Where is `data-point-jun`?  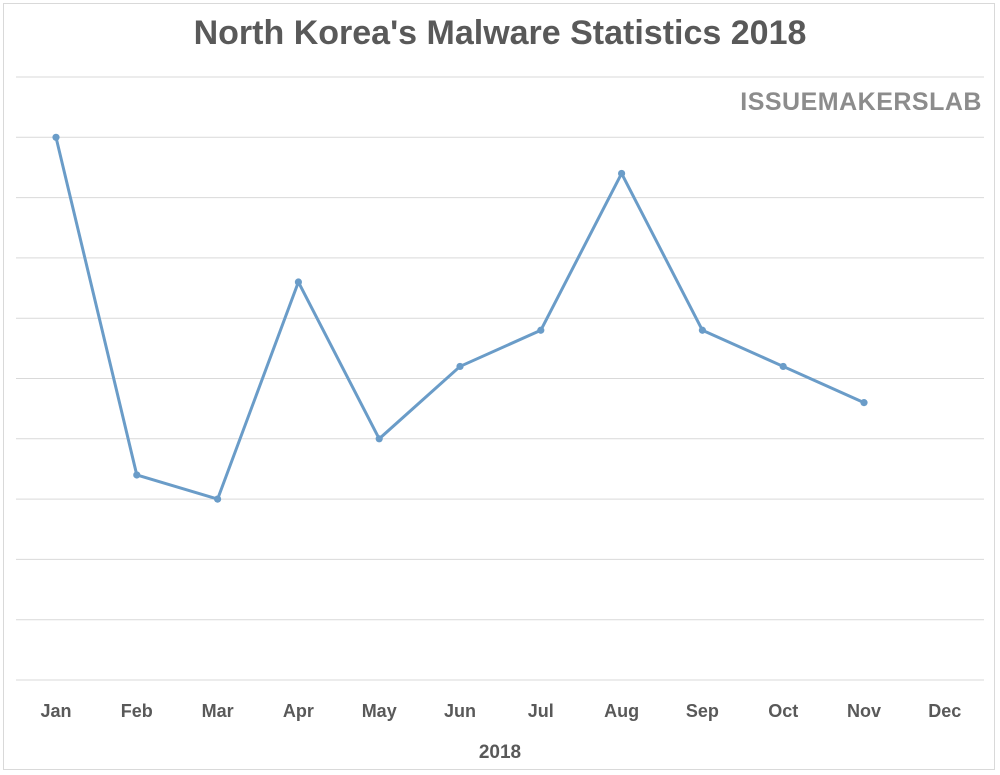
data-point-jun is located at coordinates (460, 366).